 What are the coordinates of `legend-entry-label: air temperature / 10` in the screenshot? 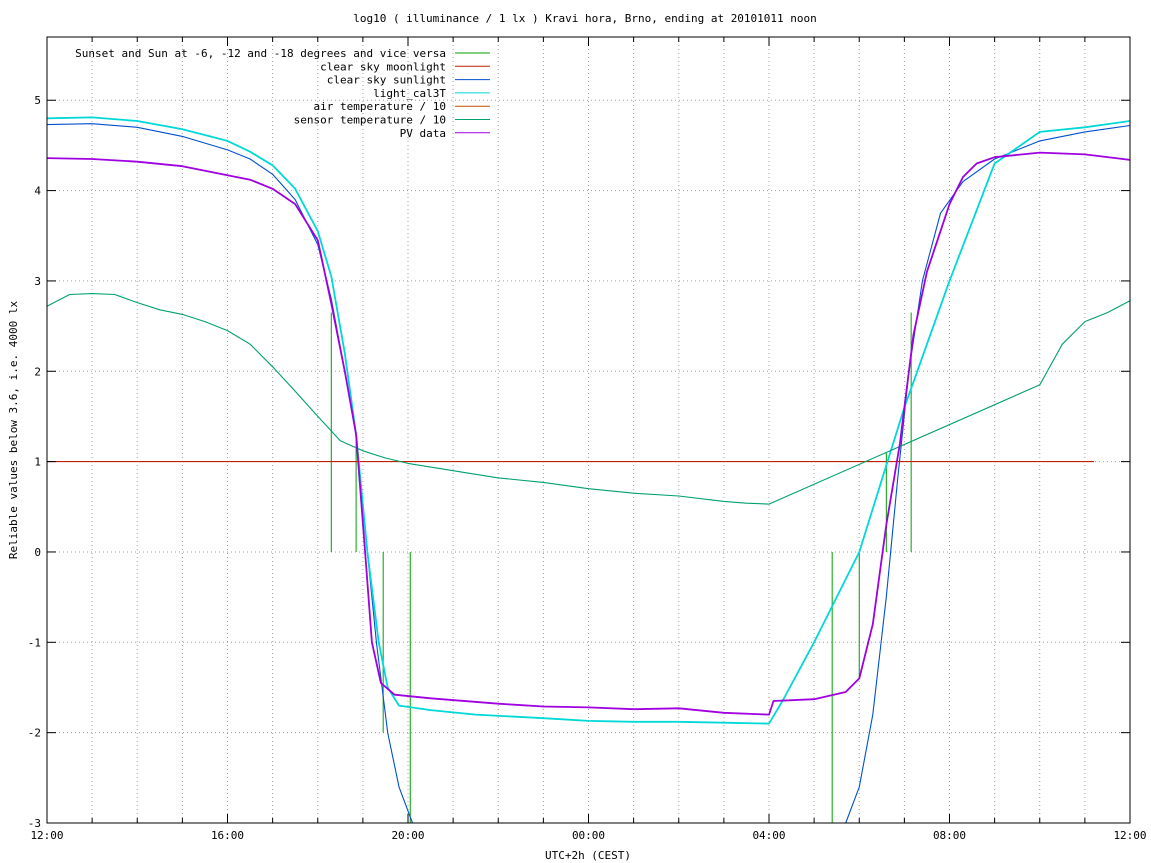 It's located at (380, 106).